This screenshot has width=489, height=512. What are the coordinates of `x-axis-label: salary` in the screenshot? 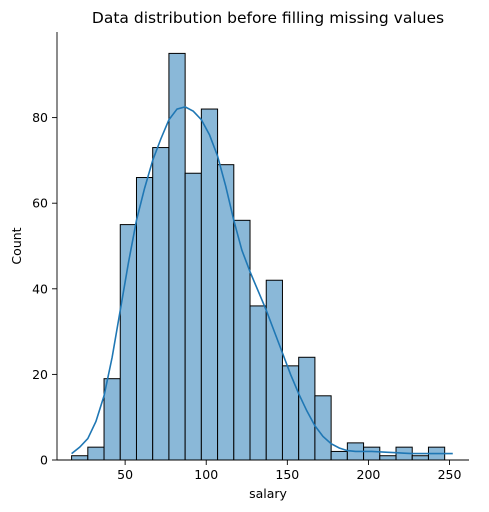 It's located at (268, 493).